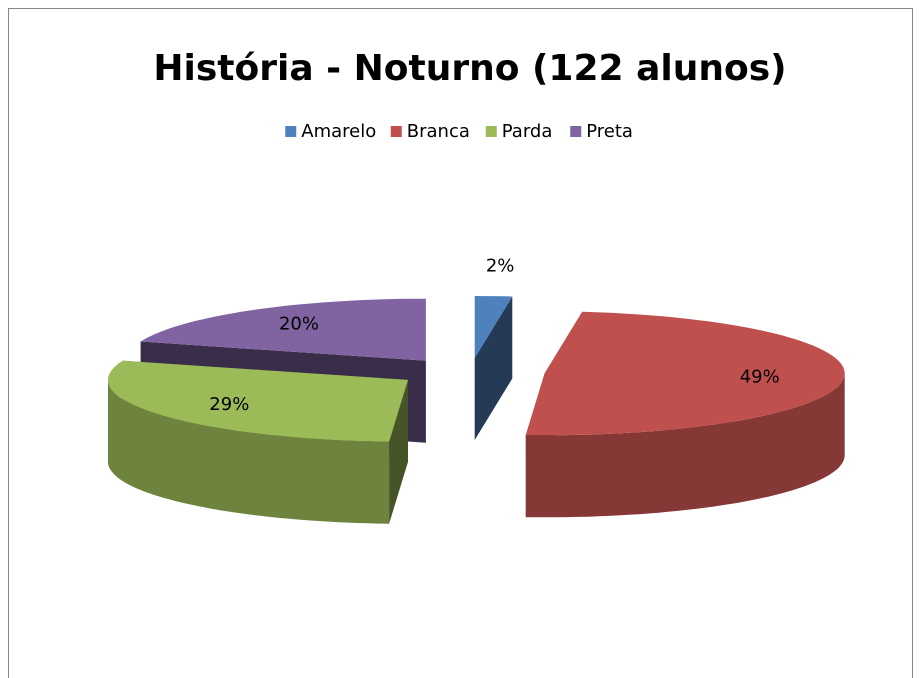  I want to click on legend-label: Preta, so click(609, 131).